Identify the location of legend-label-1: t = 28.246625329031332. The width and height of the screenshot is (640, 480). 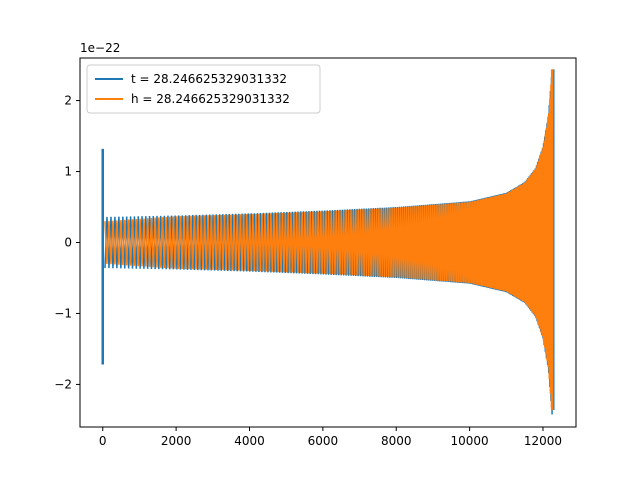
(209, 79).